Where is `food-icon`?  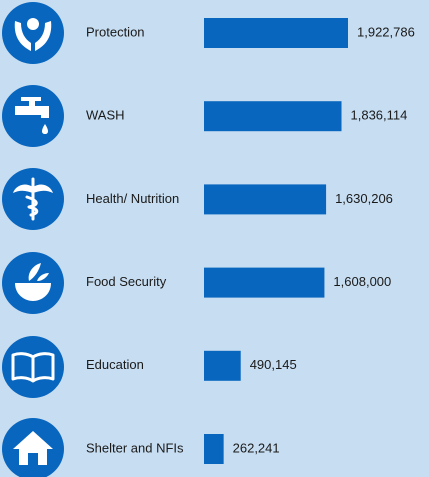 food-icon is located at coordinates (33, 283).